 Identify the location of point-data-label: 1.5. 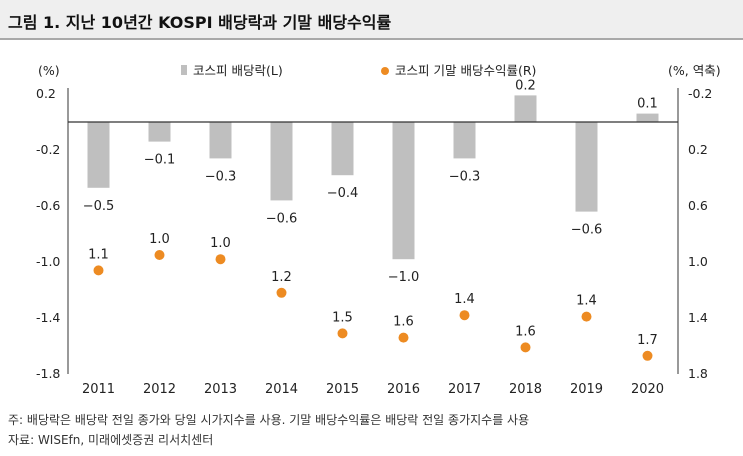
(342, 317).